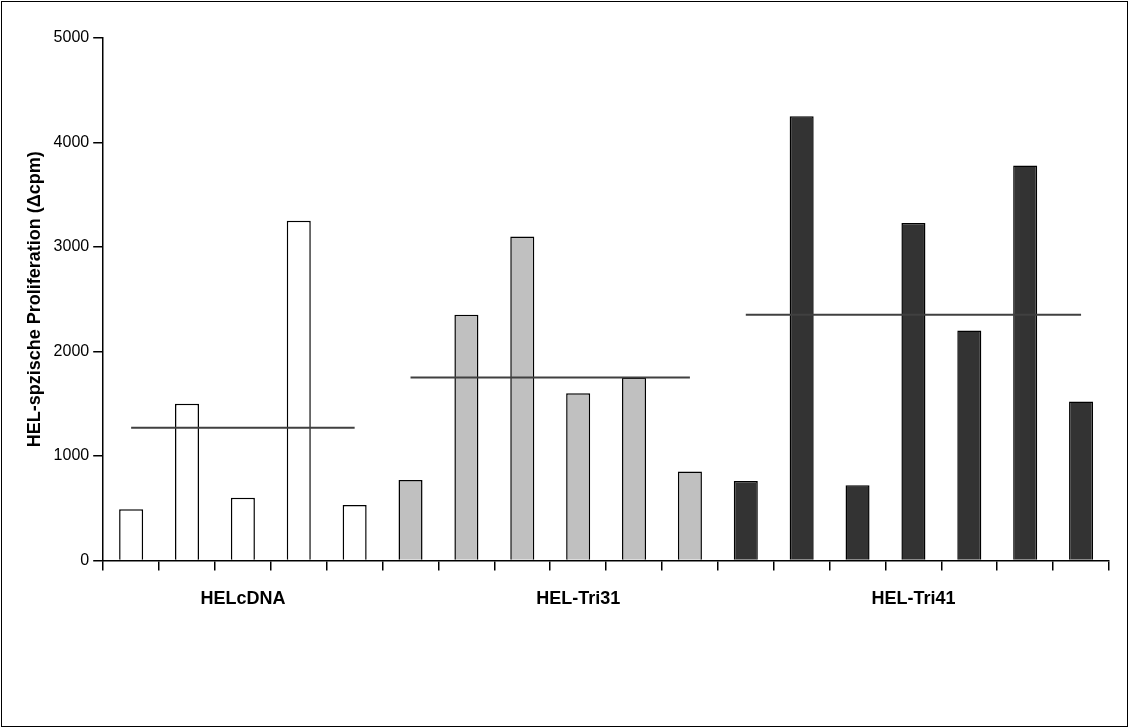 This screenshot has height=728, width=1129. What do you see at coordinates (243, 598) in the screenshot?
I see `x-tick-label: HELcDNA` at bounding box center [243, 598].